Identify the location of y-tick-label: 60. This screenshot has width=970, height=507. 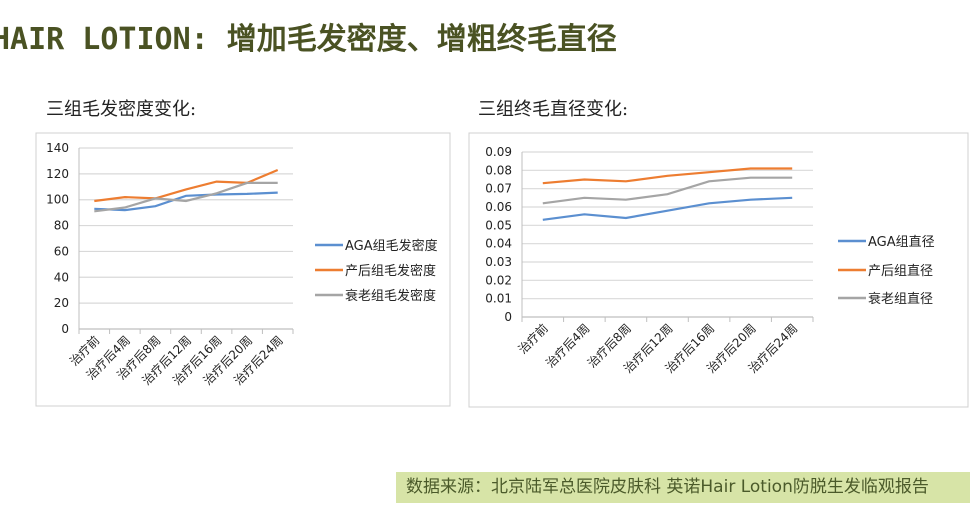
(61, 251).